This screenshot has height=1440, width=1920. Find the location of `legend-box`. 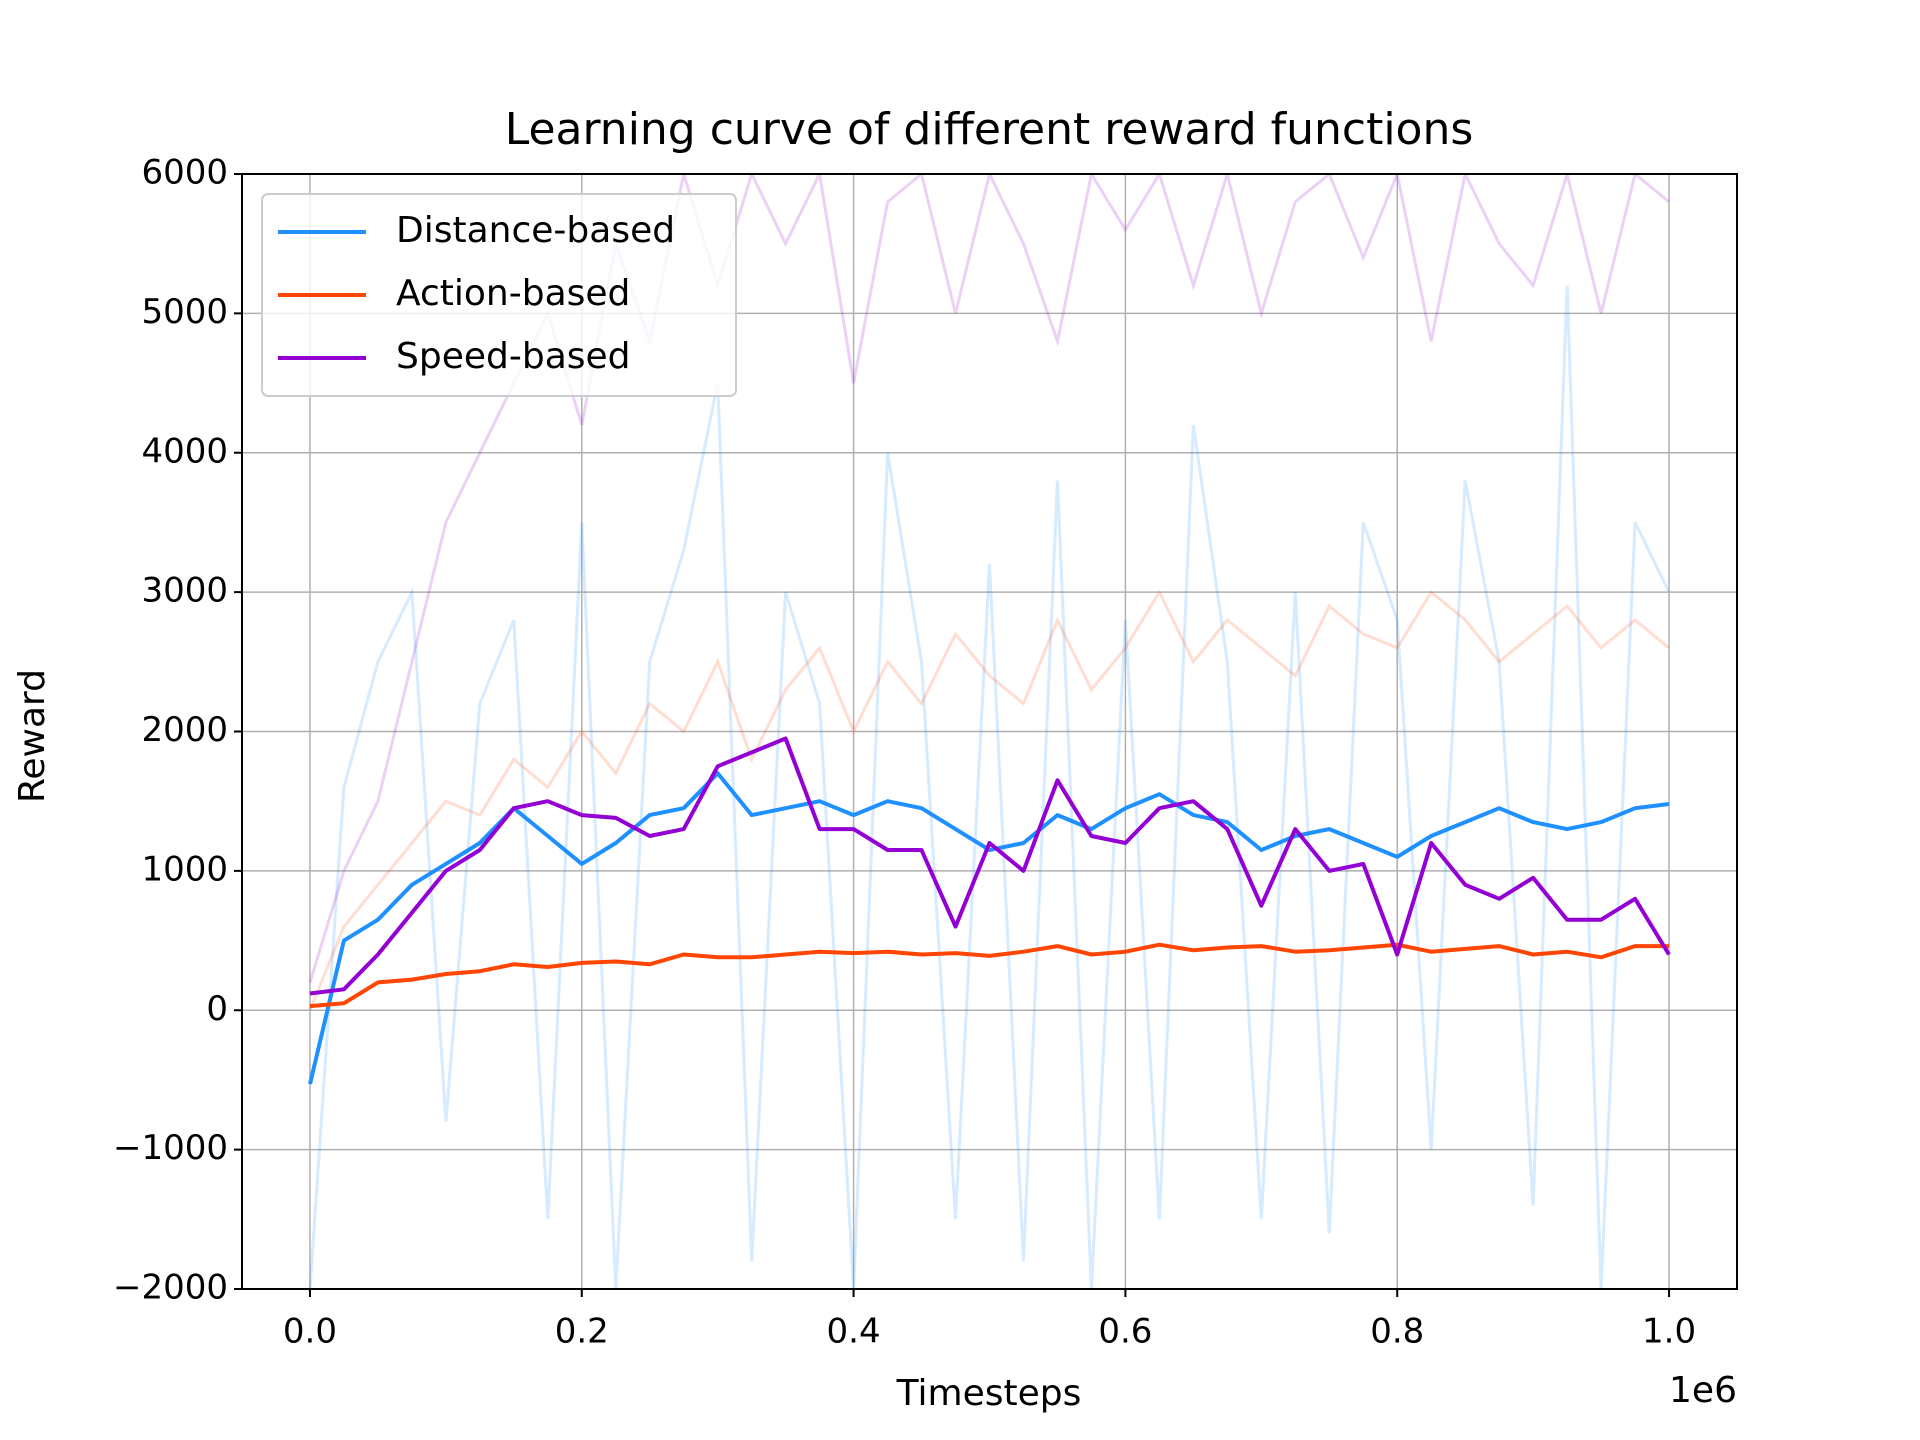

legend-box is located at coordinates (499, 295).